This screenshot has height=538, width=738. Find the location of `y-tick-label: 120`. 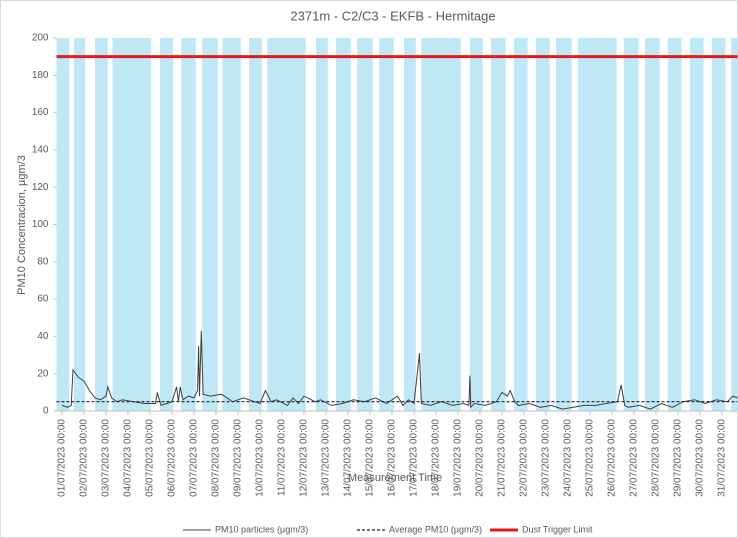

y-tick-label: 120 is located at coordinates (40, 187).